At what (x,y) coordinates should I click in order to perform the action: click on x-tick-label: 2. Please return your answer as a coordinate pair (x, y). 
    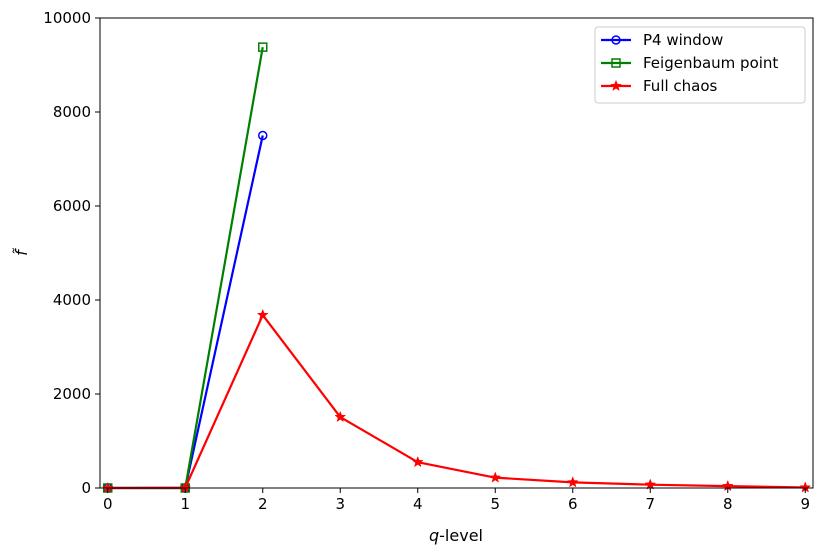
    Looking at the image, I should click on (263, 504).